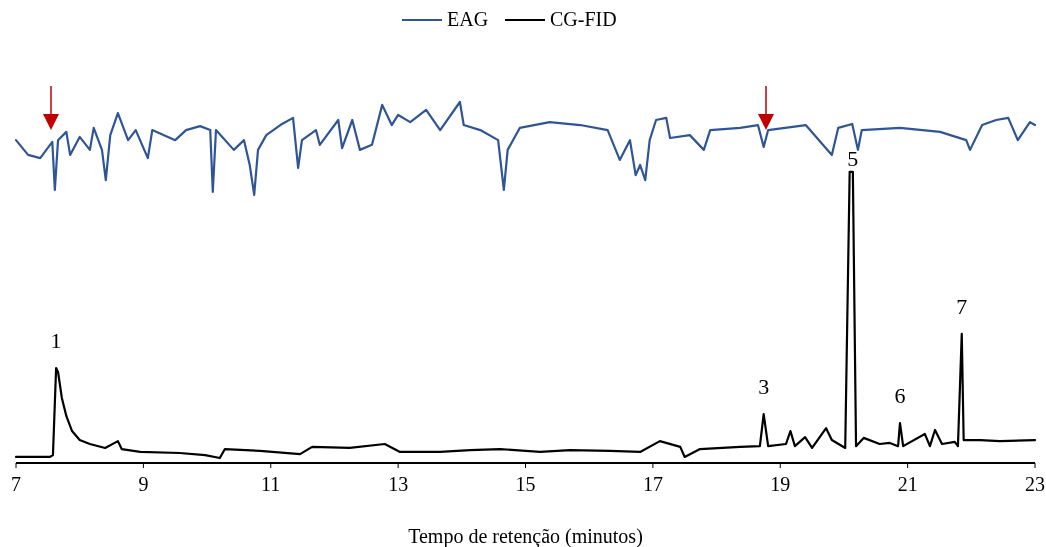 Image resolution: width=1046 pixels, height=547 pixels. Describe the element at coordinates (271, 484) in the screenshot. I see `x-tick-label: 11` at that location.